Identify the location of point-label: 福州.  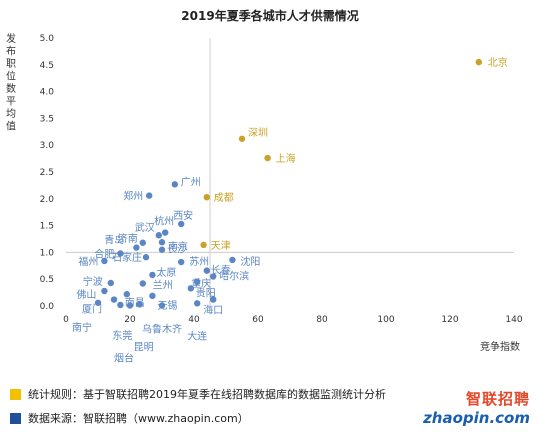
(88, 261).